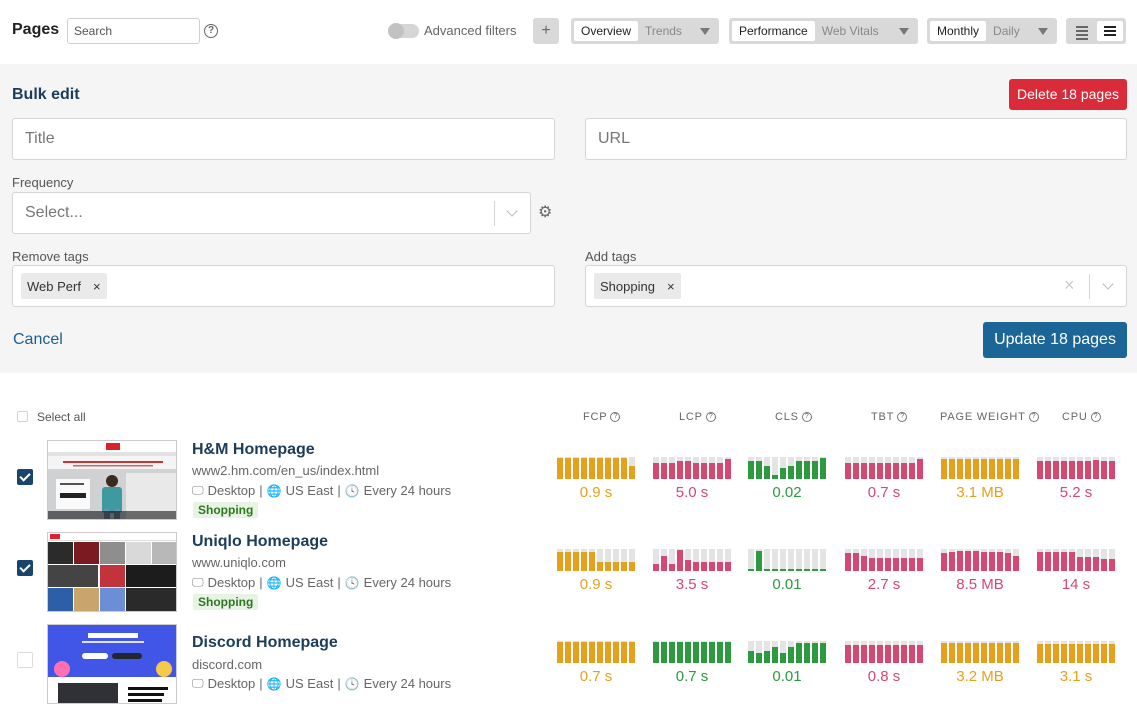  Describe the element at coordinates (1068, 94) in the screenshot. I see `delete-pages-button: Delete 18 pages` at that location.